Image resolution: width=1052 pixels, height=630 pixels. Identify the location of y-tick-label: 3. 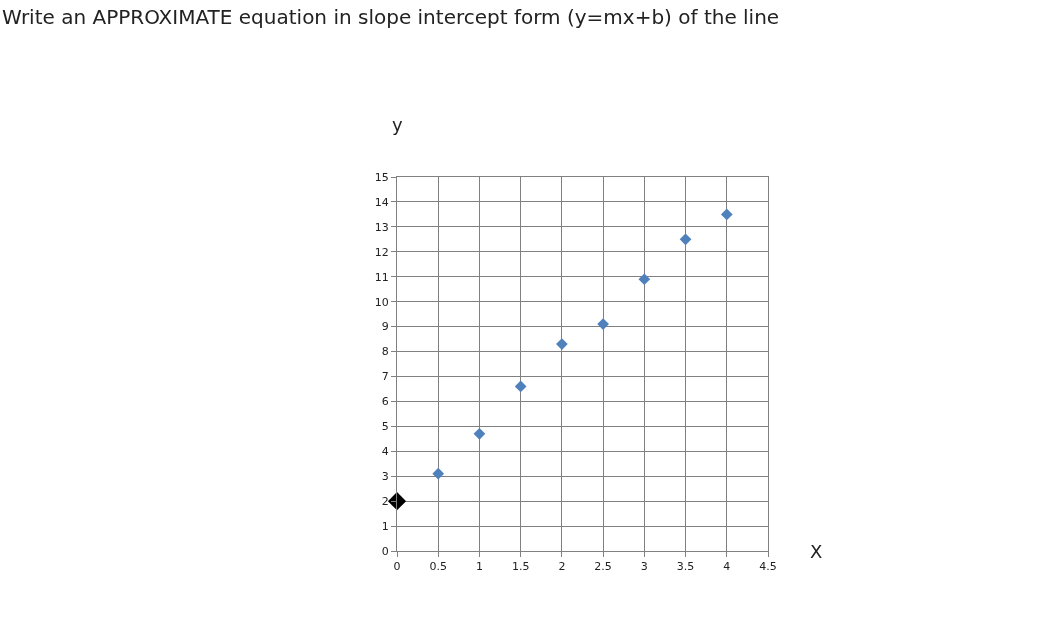
(385, 477).